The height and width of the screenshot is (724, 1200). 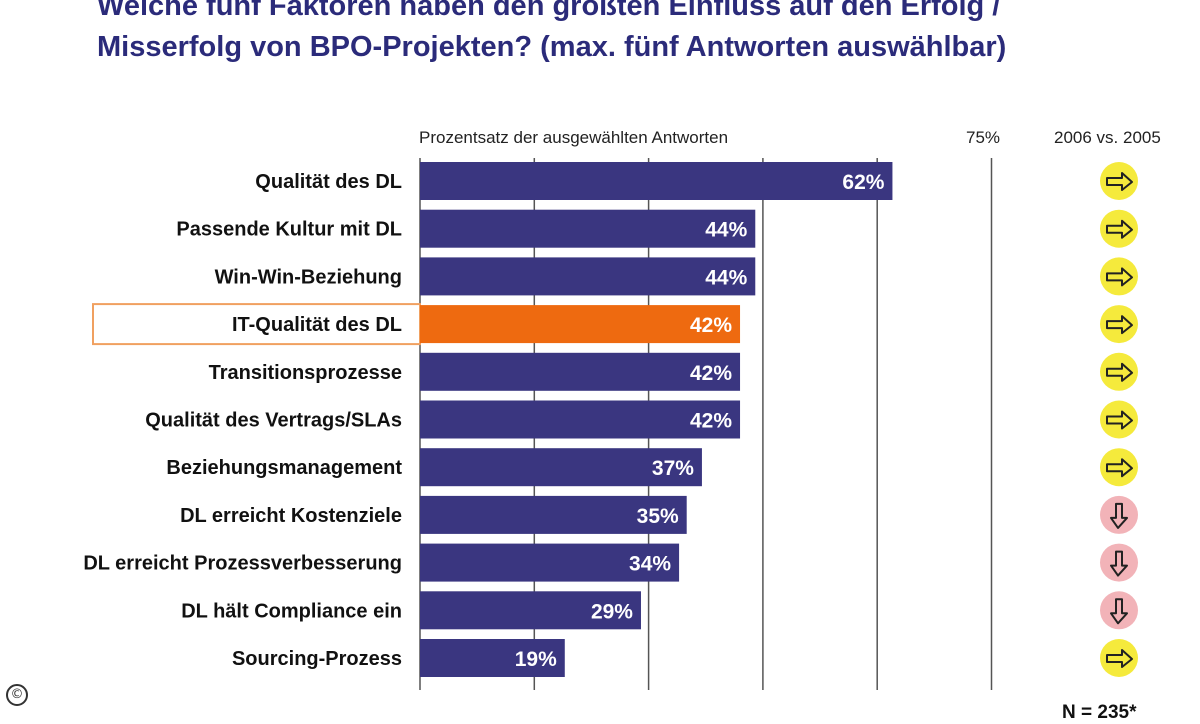 I want to click on category-label: IT-Qualität des DL, so click(x=317, y=325).